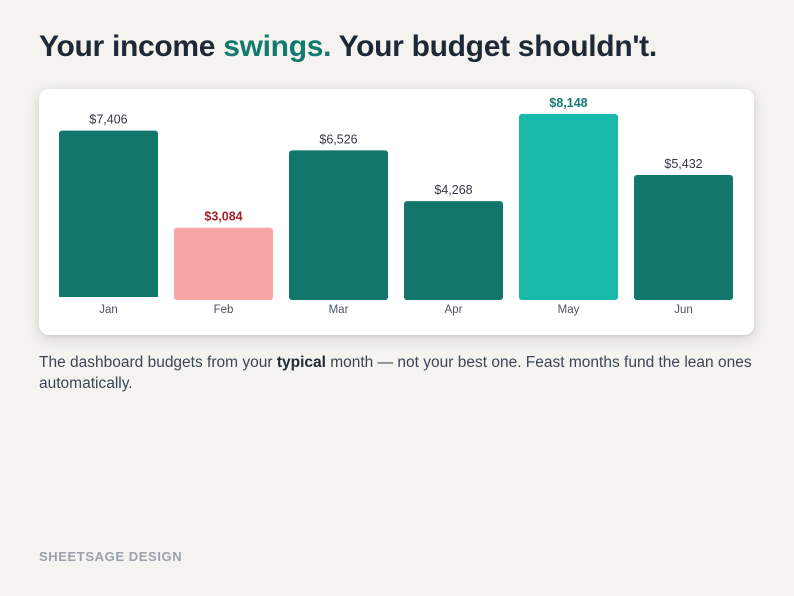 The height and width of the screenshot is (596, 794). I want to click on bar-jan, so click(108, 215).